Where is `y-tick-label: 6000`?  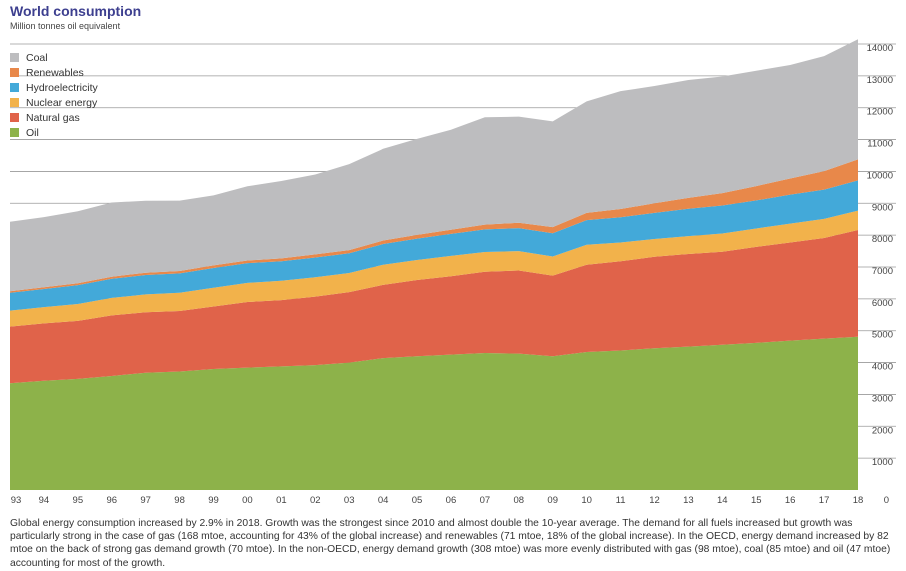 y-tick-label: 6000 is located at coordinates (882, 303).